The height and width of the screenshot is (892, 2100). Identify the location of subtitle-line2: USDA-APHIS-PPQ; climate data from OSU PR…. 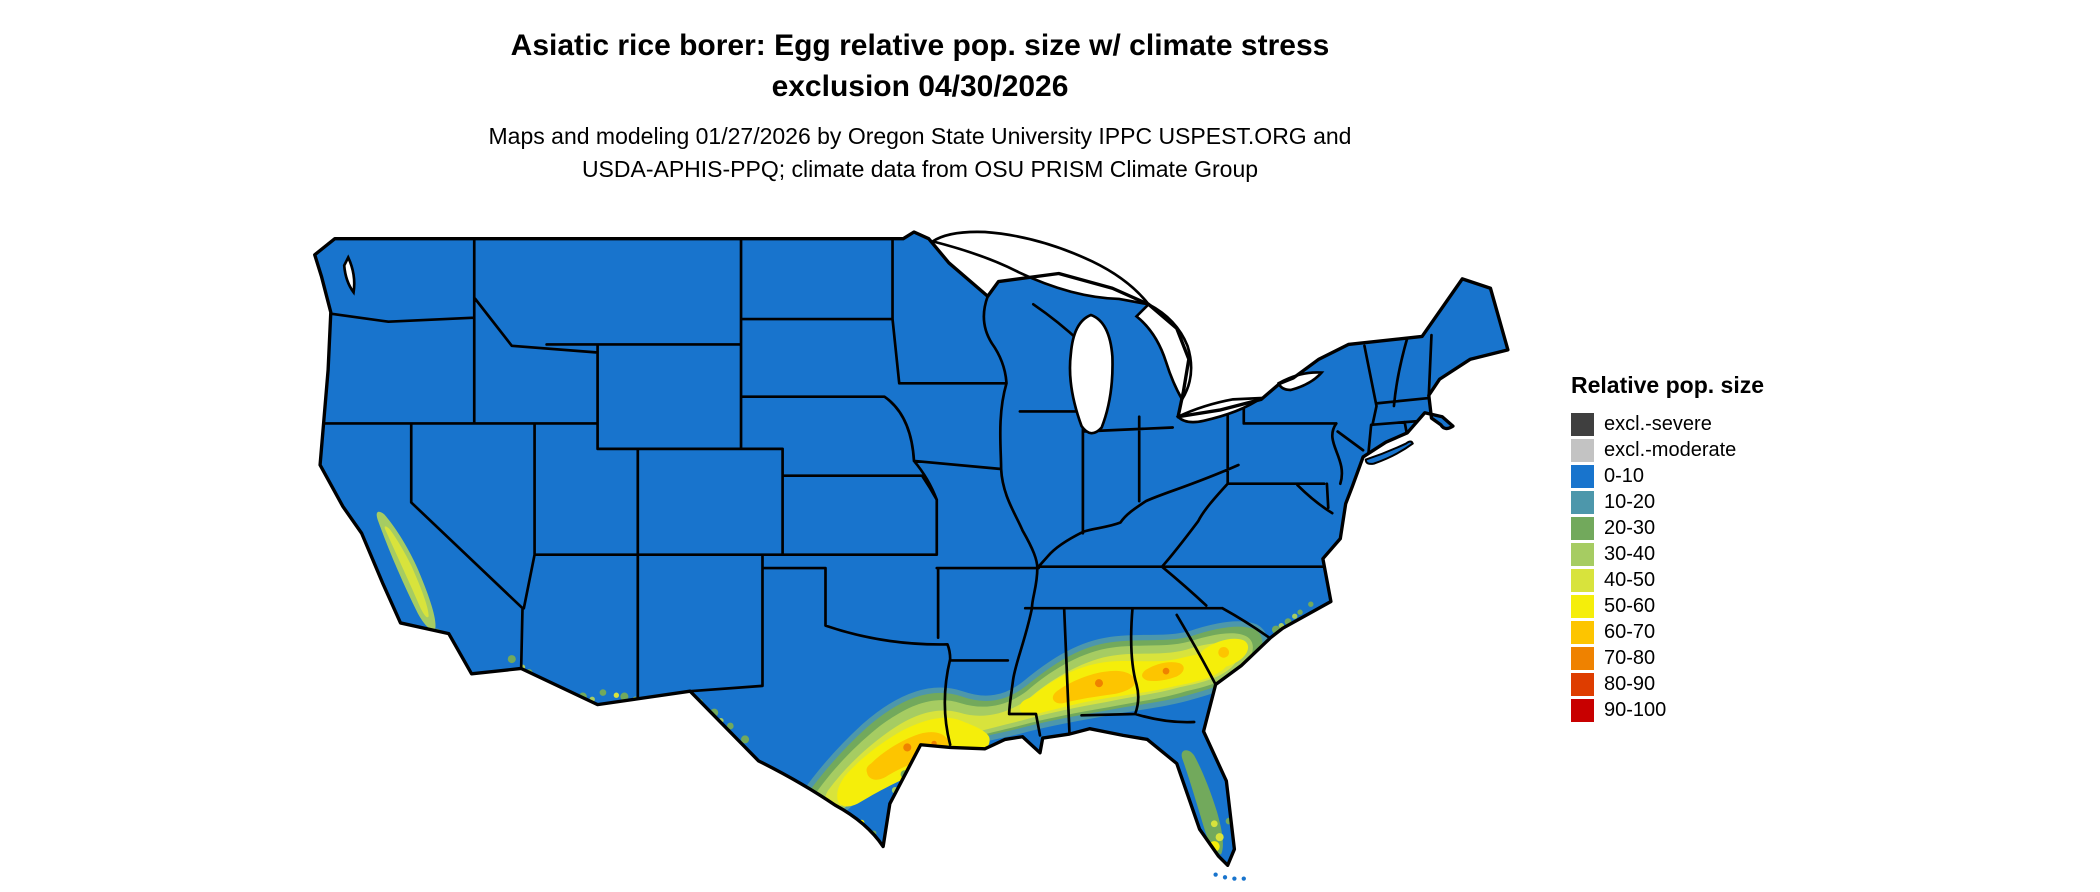
(920, 169).